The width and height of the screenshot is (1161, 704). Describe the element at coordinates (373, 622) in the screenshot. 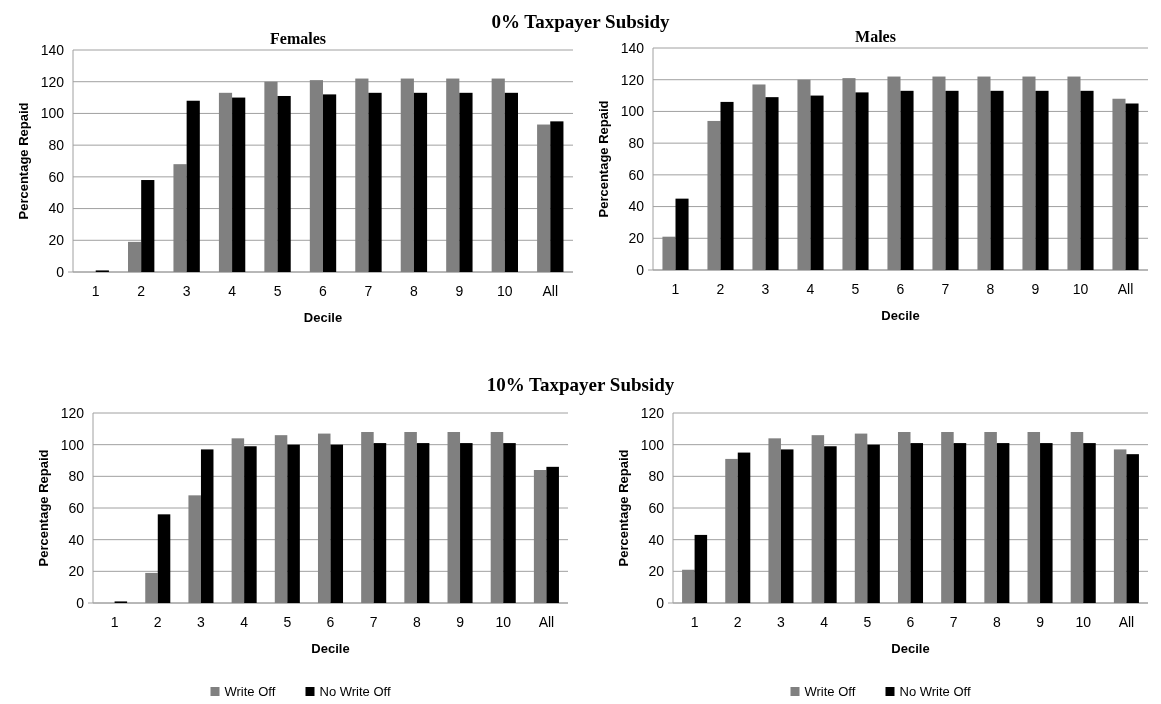

I see `x-tick-label: 7` at that location.